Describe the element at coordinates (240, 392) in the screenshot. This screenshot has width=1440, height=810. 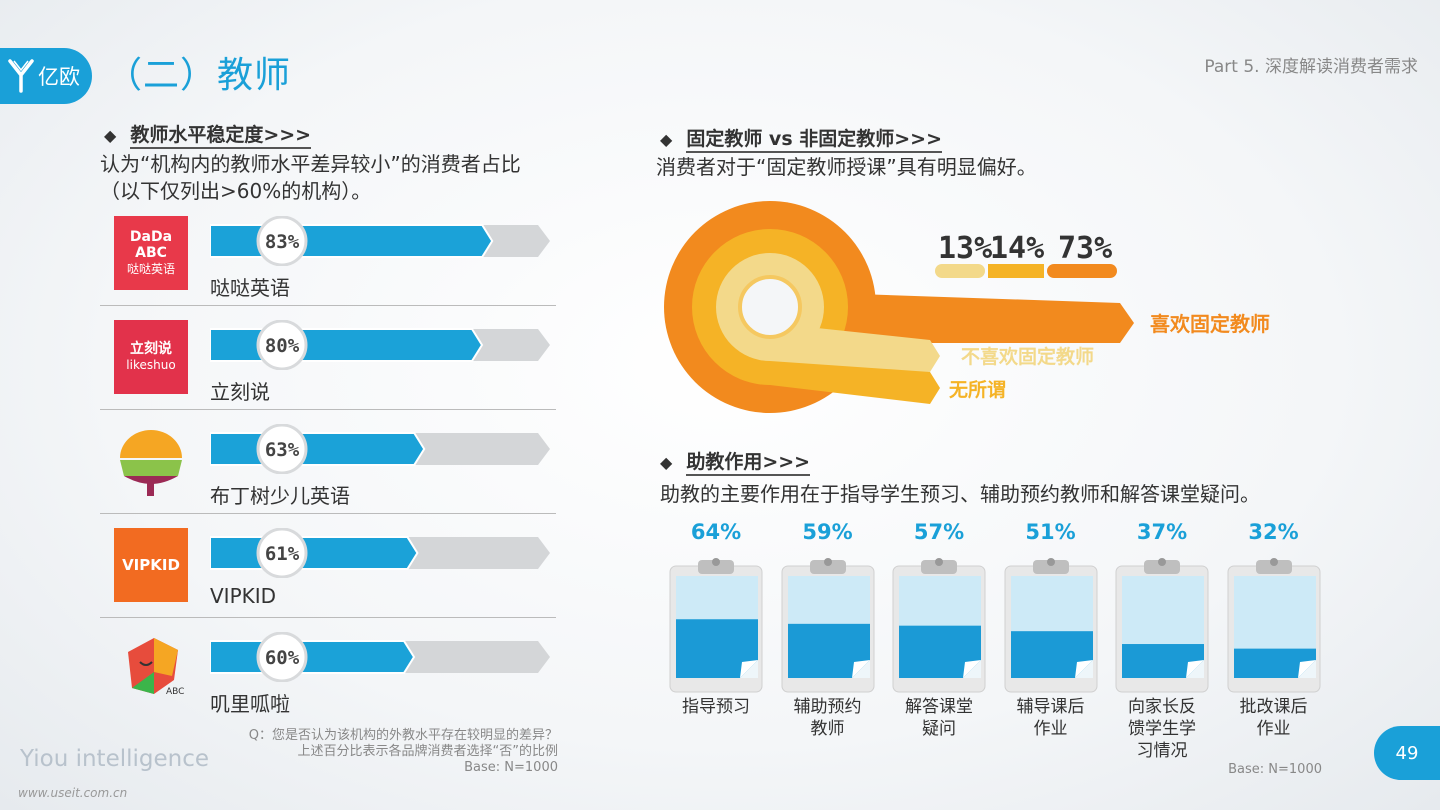
I see `brand-name: 立刻说` at that location.